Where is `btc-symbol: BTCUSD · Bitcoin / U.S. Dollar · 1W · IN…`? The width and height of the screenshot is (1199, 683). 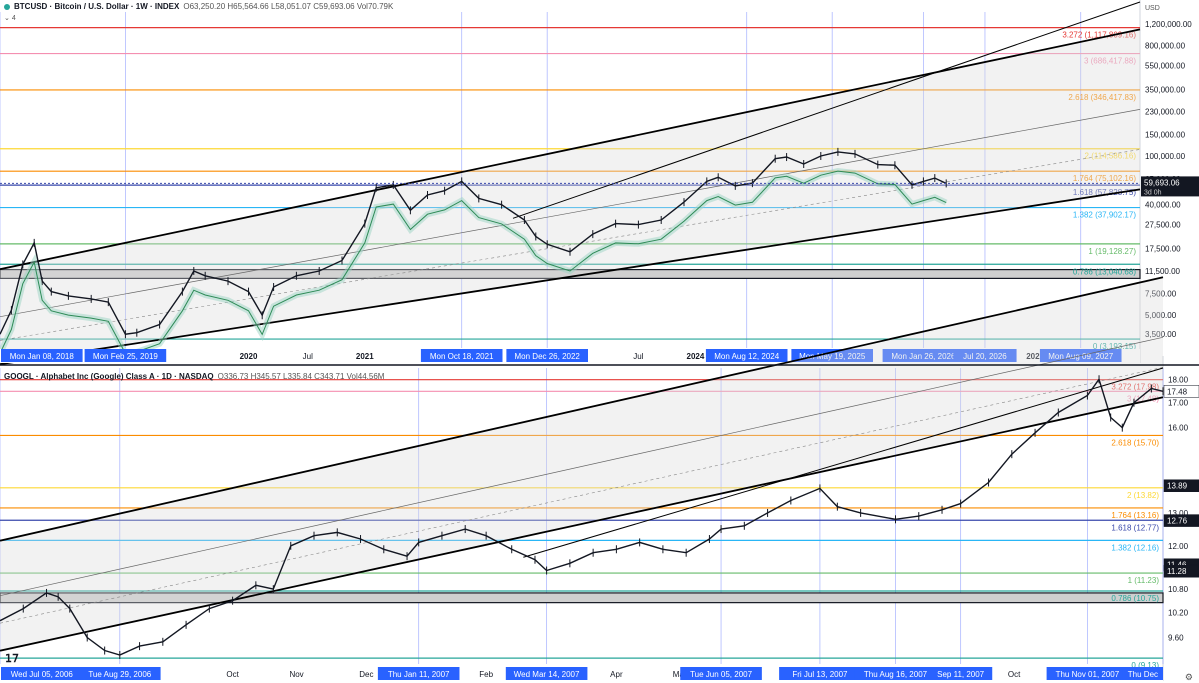 btc-symbol: BTCUSD · Bitcoin / U.S. Dollar · 1W · IN… is located at coordinates (97, 6).